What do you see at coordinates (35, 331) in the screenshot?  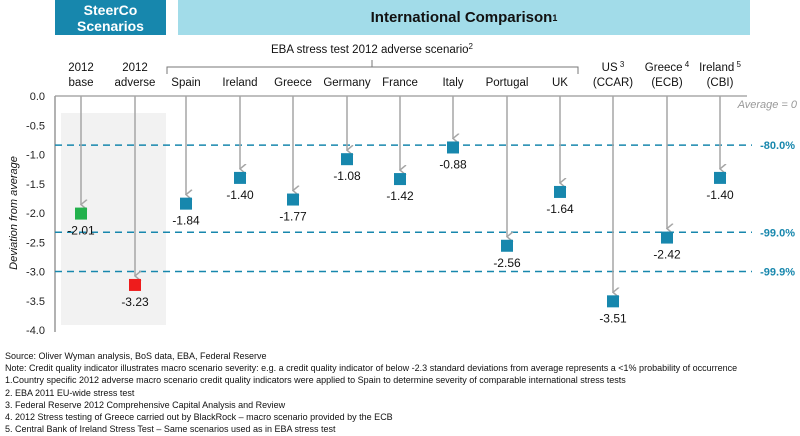 I see `y-tick-label: -4.0` at bounding box center [35, 331].